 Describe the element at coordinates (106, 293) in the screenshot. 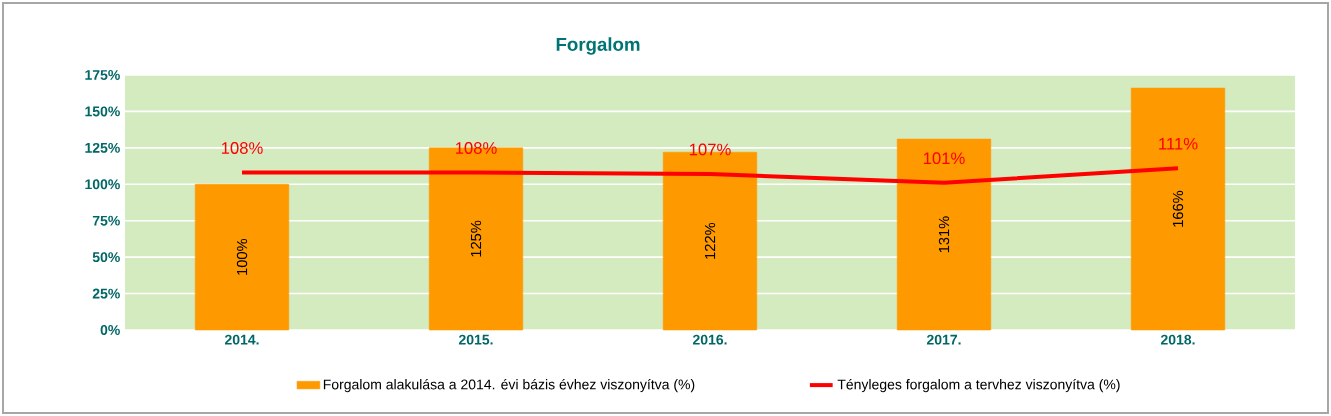

I see `y-tick-label: 25%` at that location.